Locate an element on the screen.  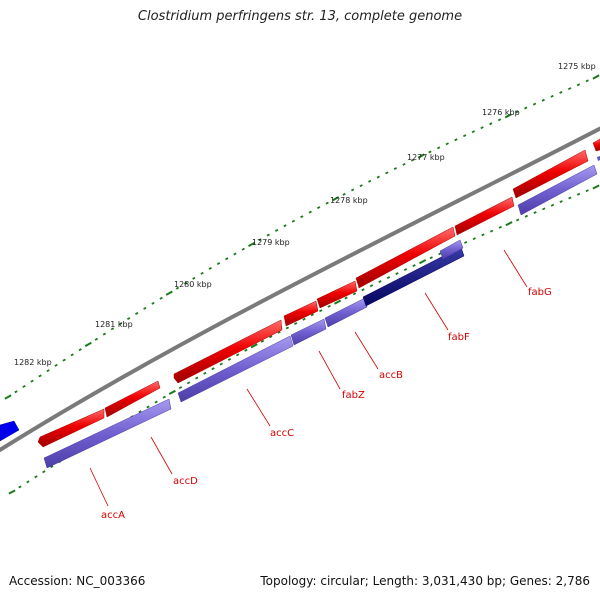
scale-label-1282: 1282 kbp is located at coordinates (33, 362).